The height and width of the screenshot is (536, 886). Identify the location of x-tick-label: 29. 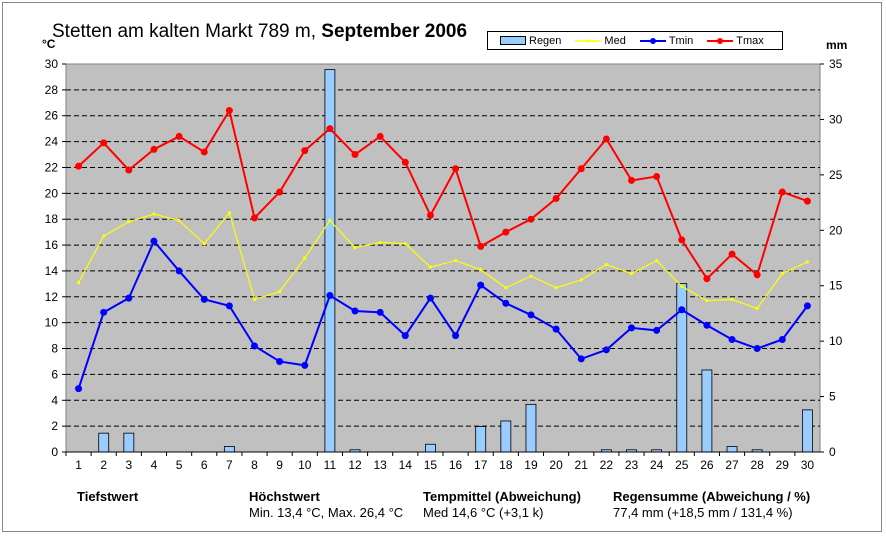
(783, 465).